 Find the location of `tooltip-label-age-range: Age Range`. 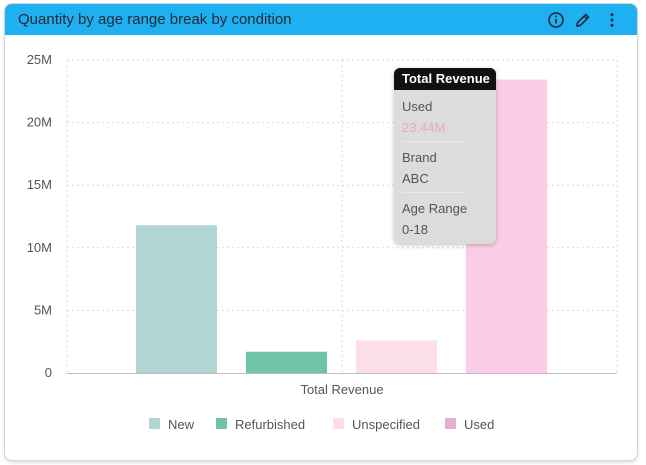

tooltip-label-age-range: Age Range is located at coordinates (435, 208).